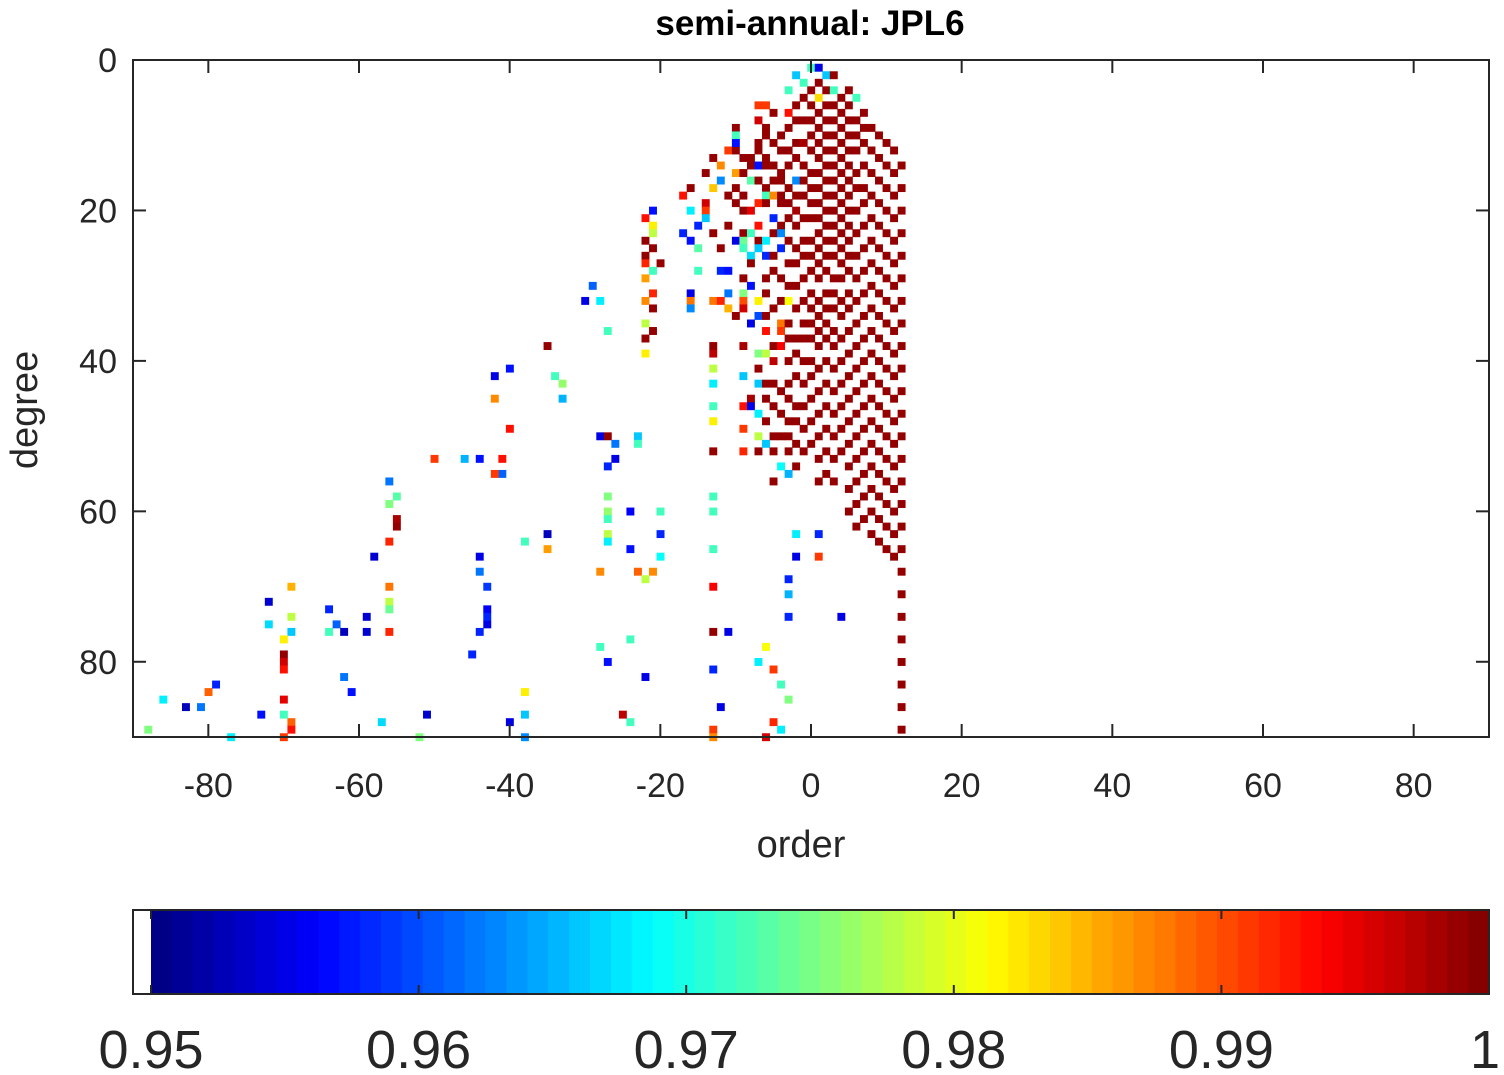 The height and width of the screenshot is (1075, 1504). I want to click on x-tick-label: -80, so click(208, 786).